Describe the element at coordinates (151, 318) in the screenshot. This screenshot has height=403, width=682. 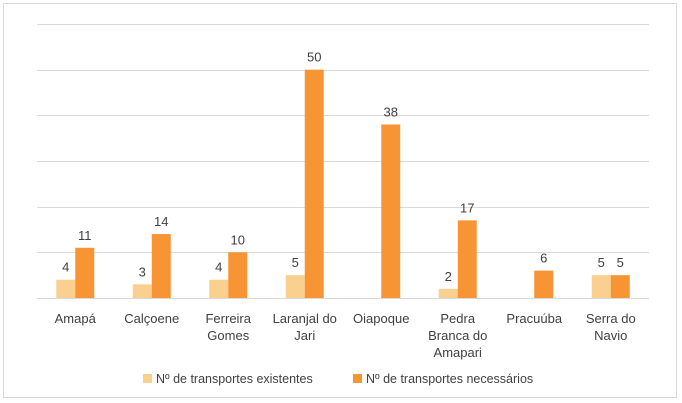
I see `category-label: Calçoene` at that location.